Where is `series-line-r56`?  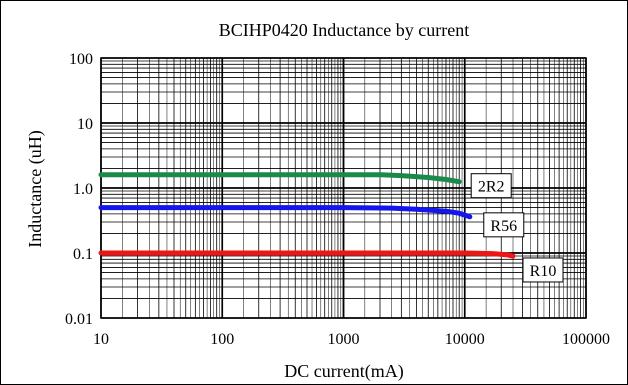 series-line-r56 is located at coordinates (285, 212).